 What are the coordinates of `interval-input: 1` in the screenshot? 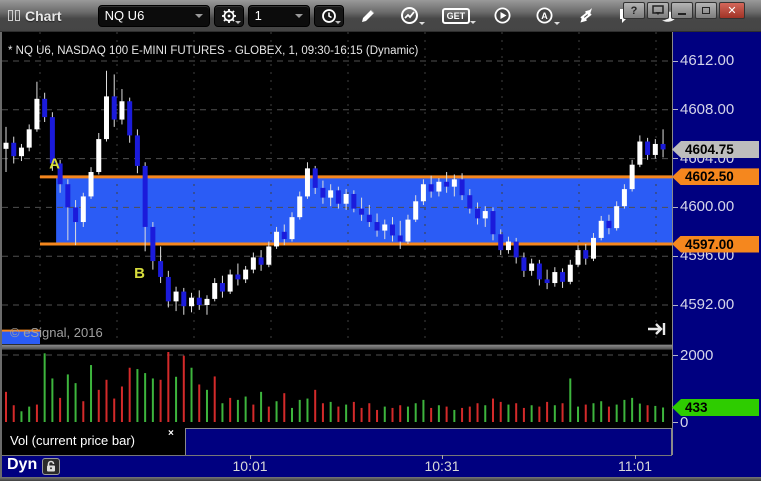 It's located at (278, 15).